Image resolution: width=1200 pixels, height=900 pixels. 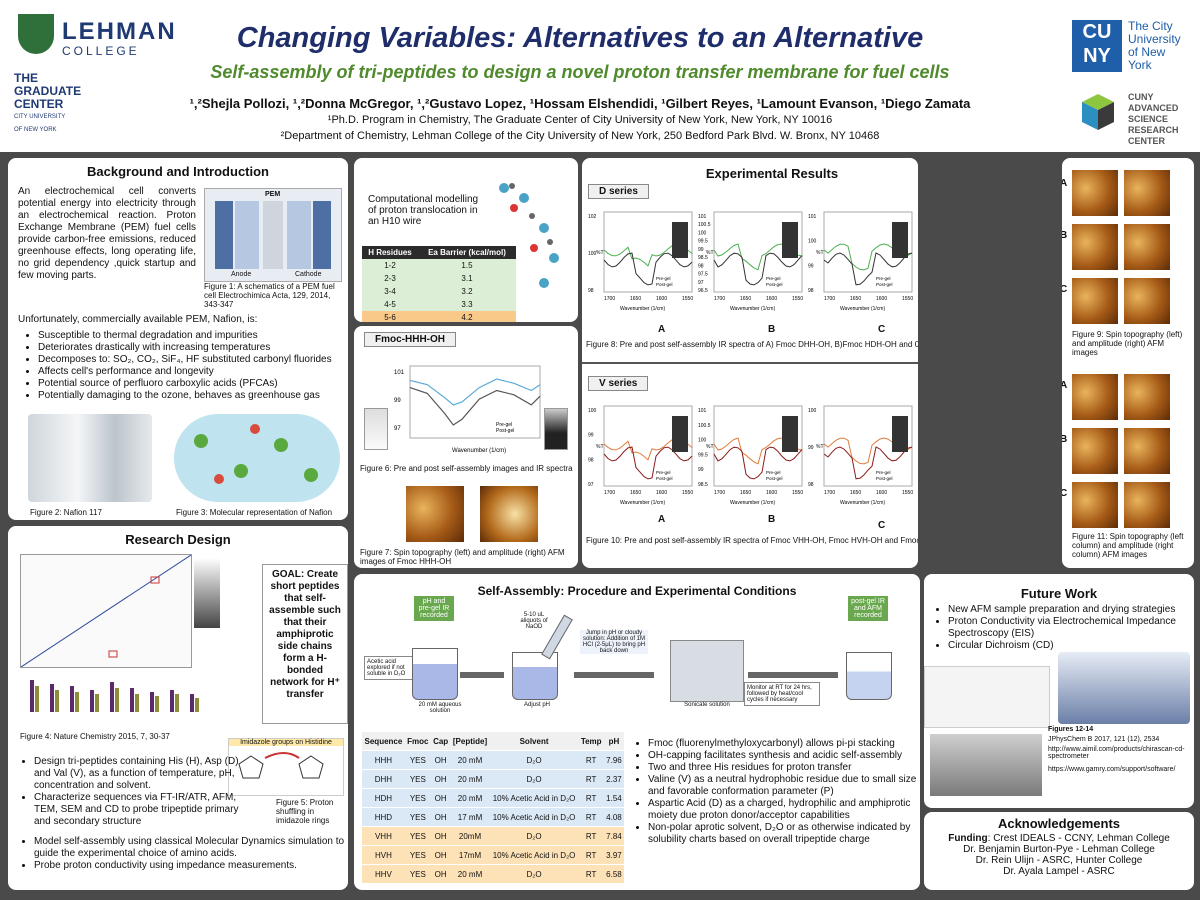 What do you see at coordinates (829, 299) in the screenshot?
I see `x-tick: 1700` at bounding box center [829, 299].